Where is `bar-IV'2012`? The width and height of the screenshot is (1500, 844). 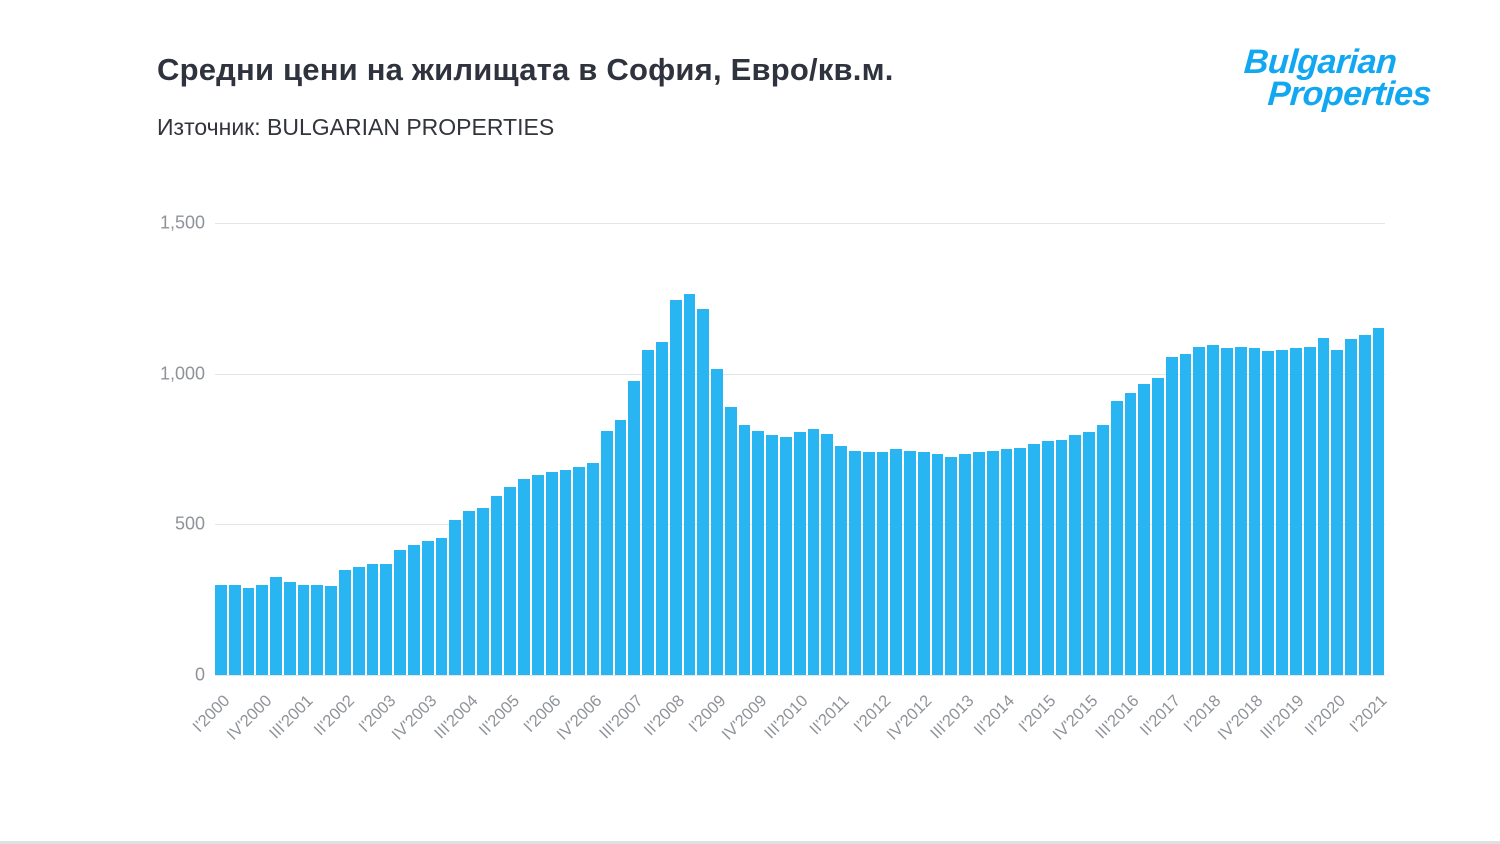
bar-IV'2012 is located at coordinates (923, 563).